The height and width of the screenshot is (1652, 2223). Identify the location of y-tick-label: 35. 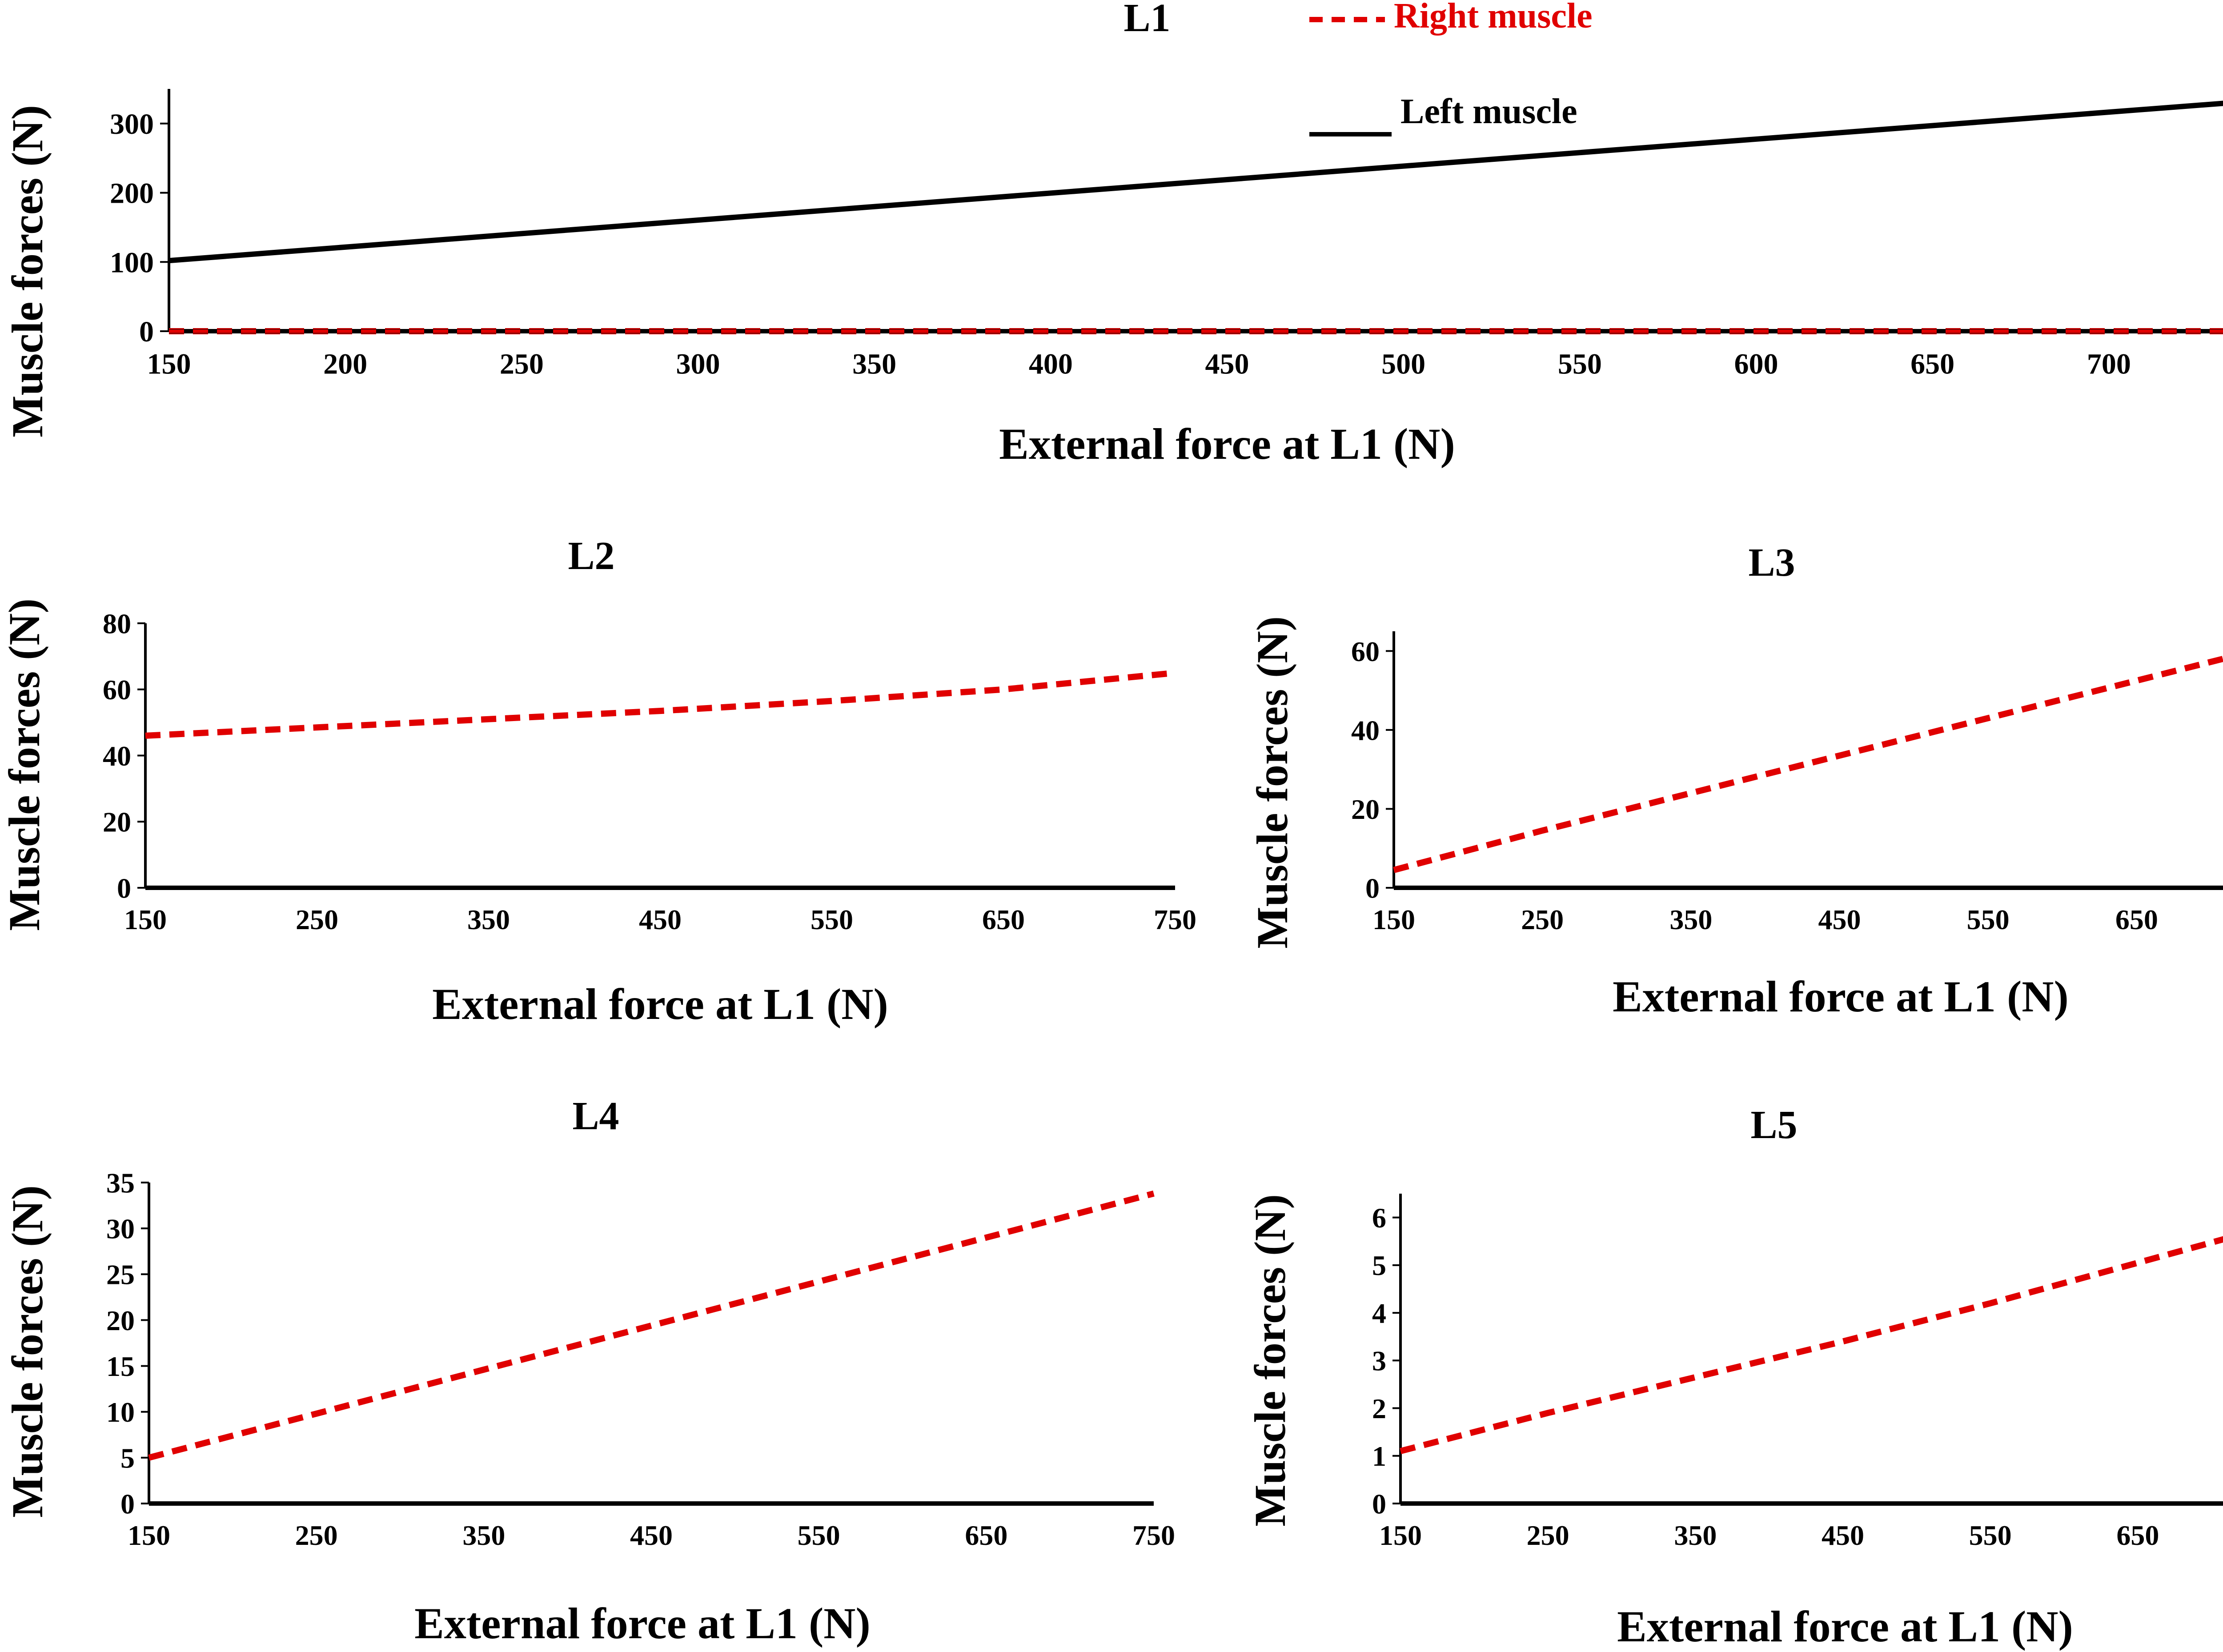
(120, 1183).